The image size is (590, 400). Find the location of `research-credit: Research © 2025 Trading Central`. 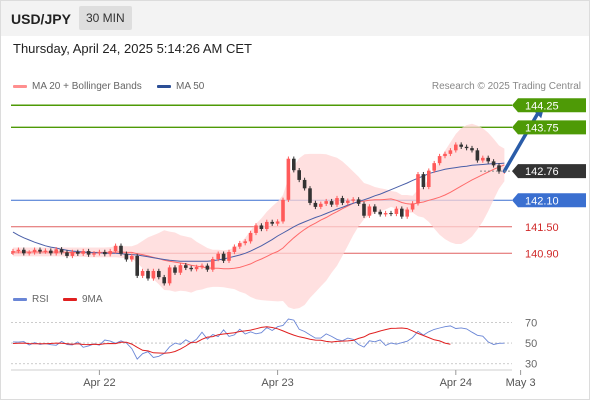

research-credit: Research © 2025 Trading Central is located at coordinates (506, 86).